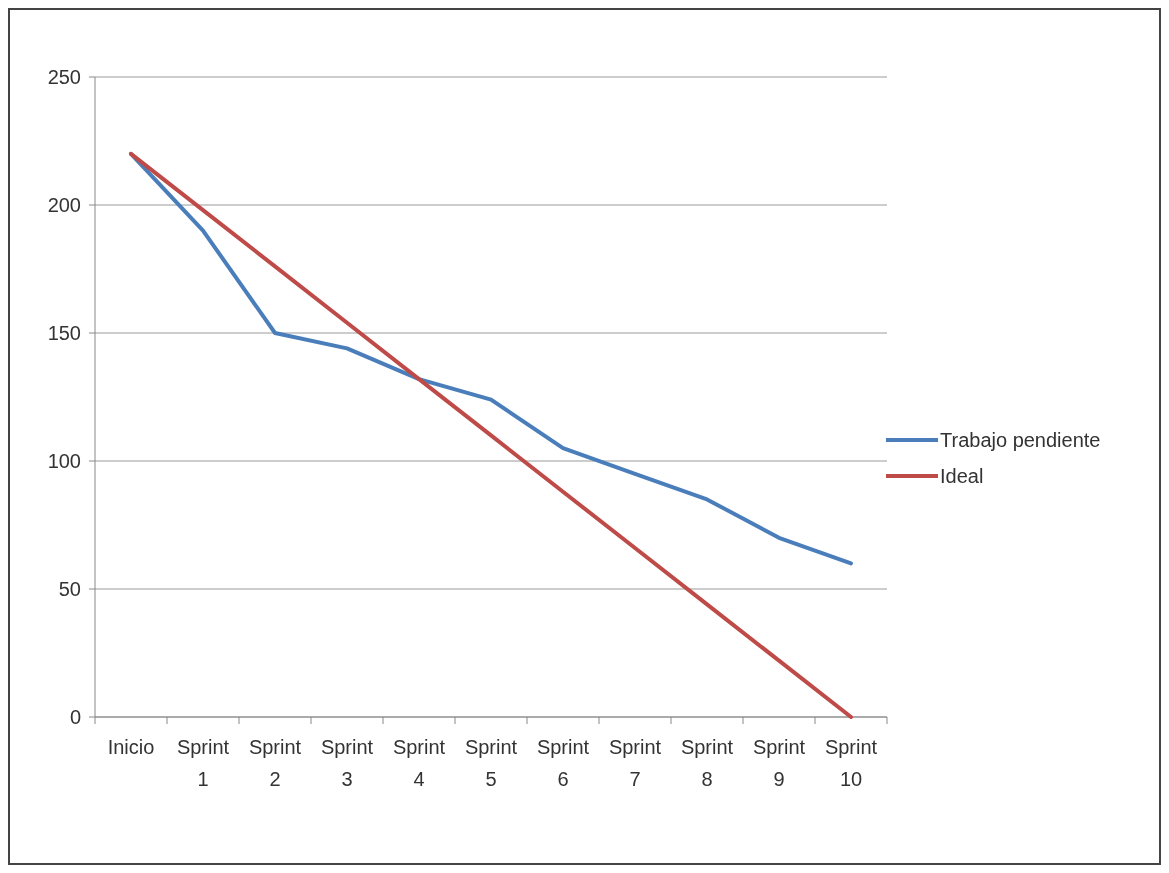 Image resolution: width=1169 pixels, height=873 pixels. I want to click on y-tick-label: 0, so click(75, 717).